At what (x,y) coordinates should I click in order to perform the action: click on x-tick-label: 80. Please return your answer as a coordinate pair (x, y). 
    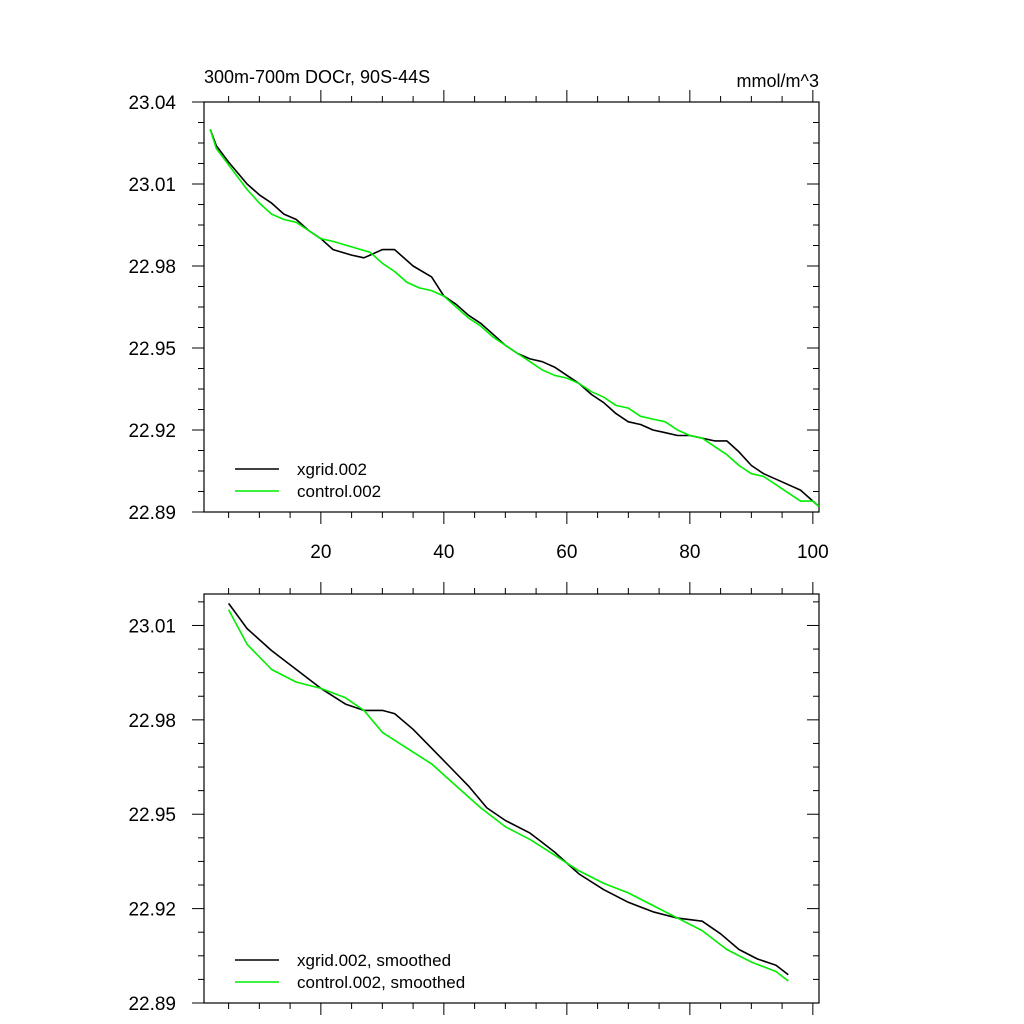
    Looking at the image, I should click on (689, 552).